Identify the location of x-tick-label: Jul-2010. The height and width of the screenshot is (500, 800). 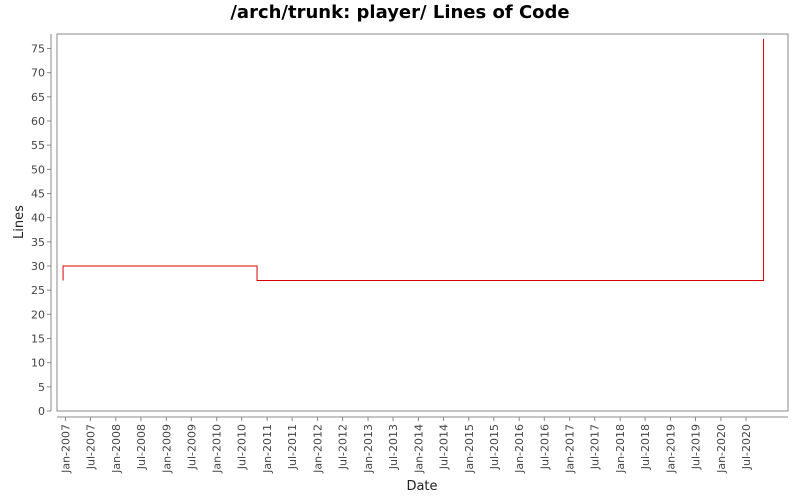
(242, 447).